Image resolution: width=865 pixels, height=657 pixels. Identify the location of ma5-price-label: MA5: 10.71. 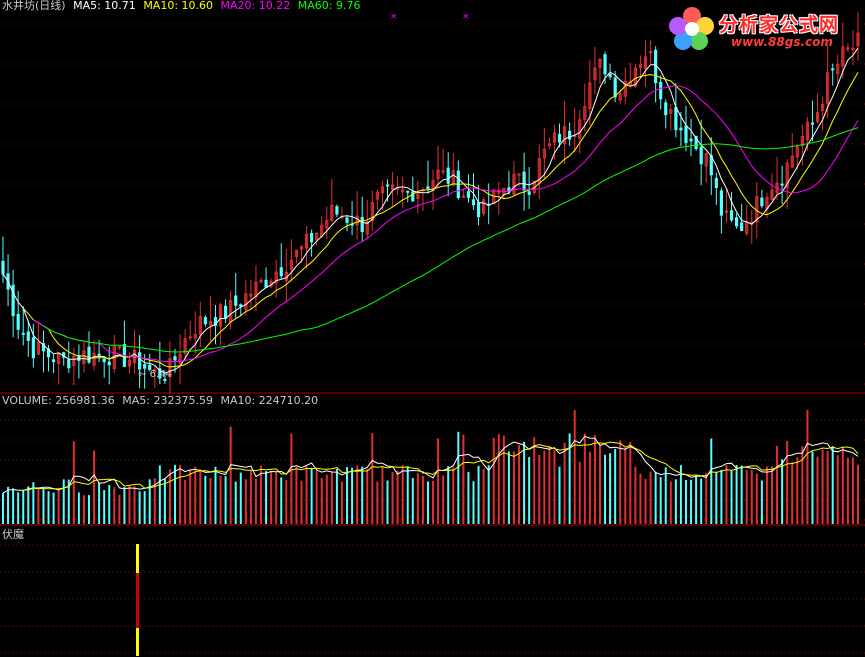
(104, 6).